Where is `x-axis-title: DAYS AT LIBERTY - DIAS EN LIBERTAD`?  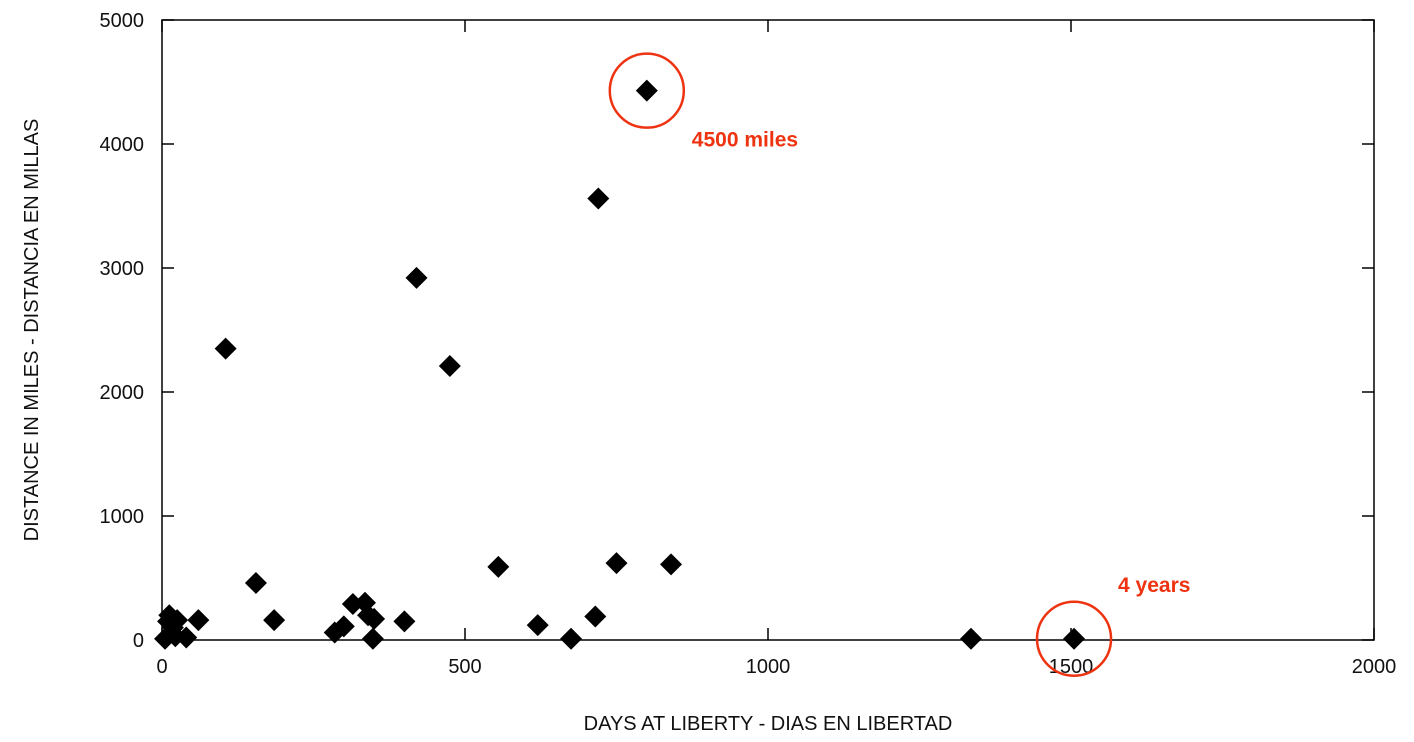 x-axis-title: DAYS AT LIBERTY - DIAS EN LIBERTAD is located at coordinates (768, 724).